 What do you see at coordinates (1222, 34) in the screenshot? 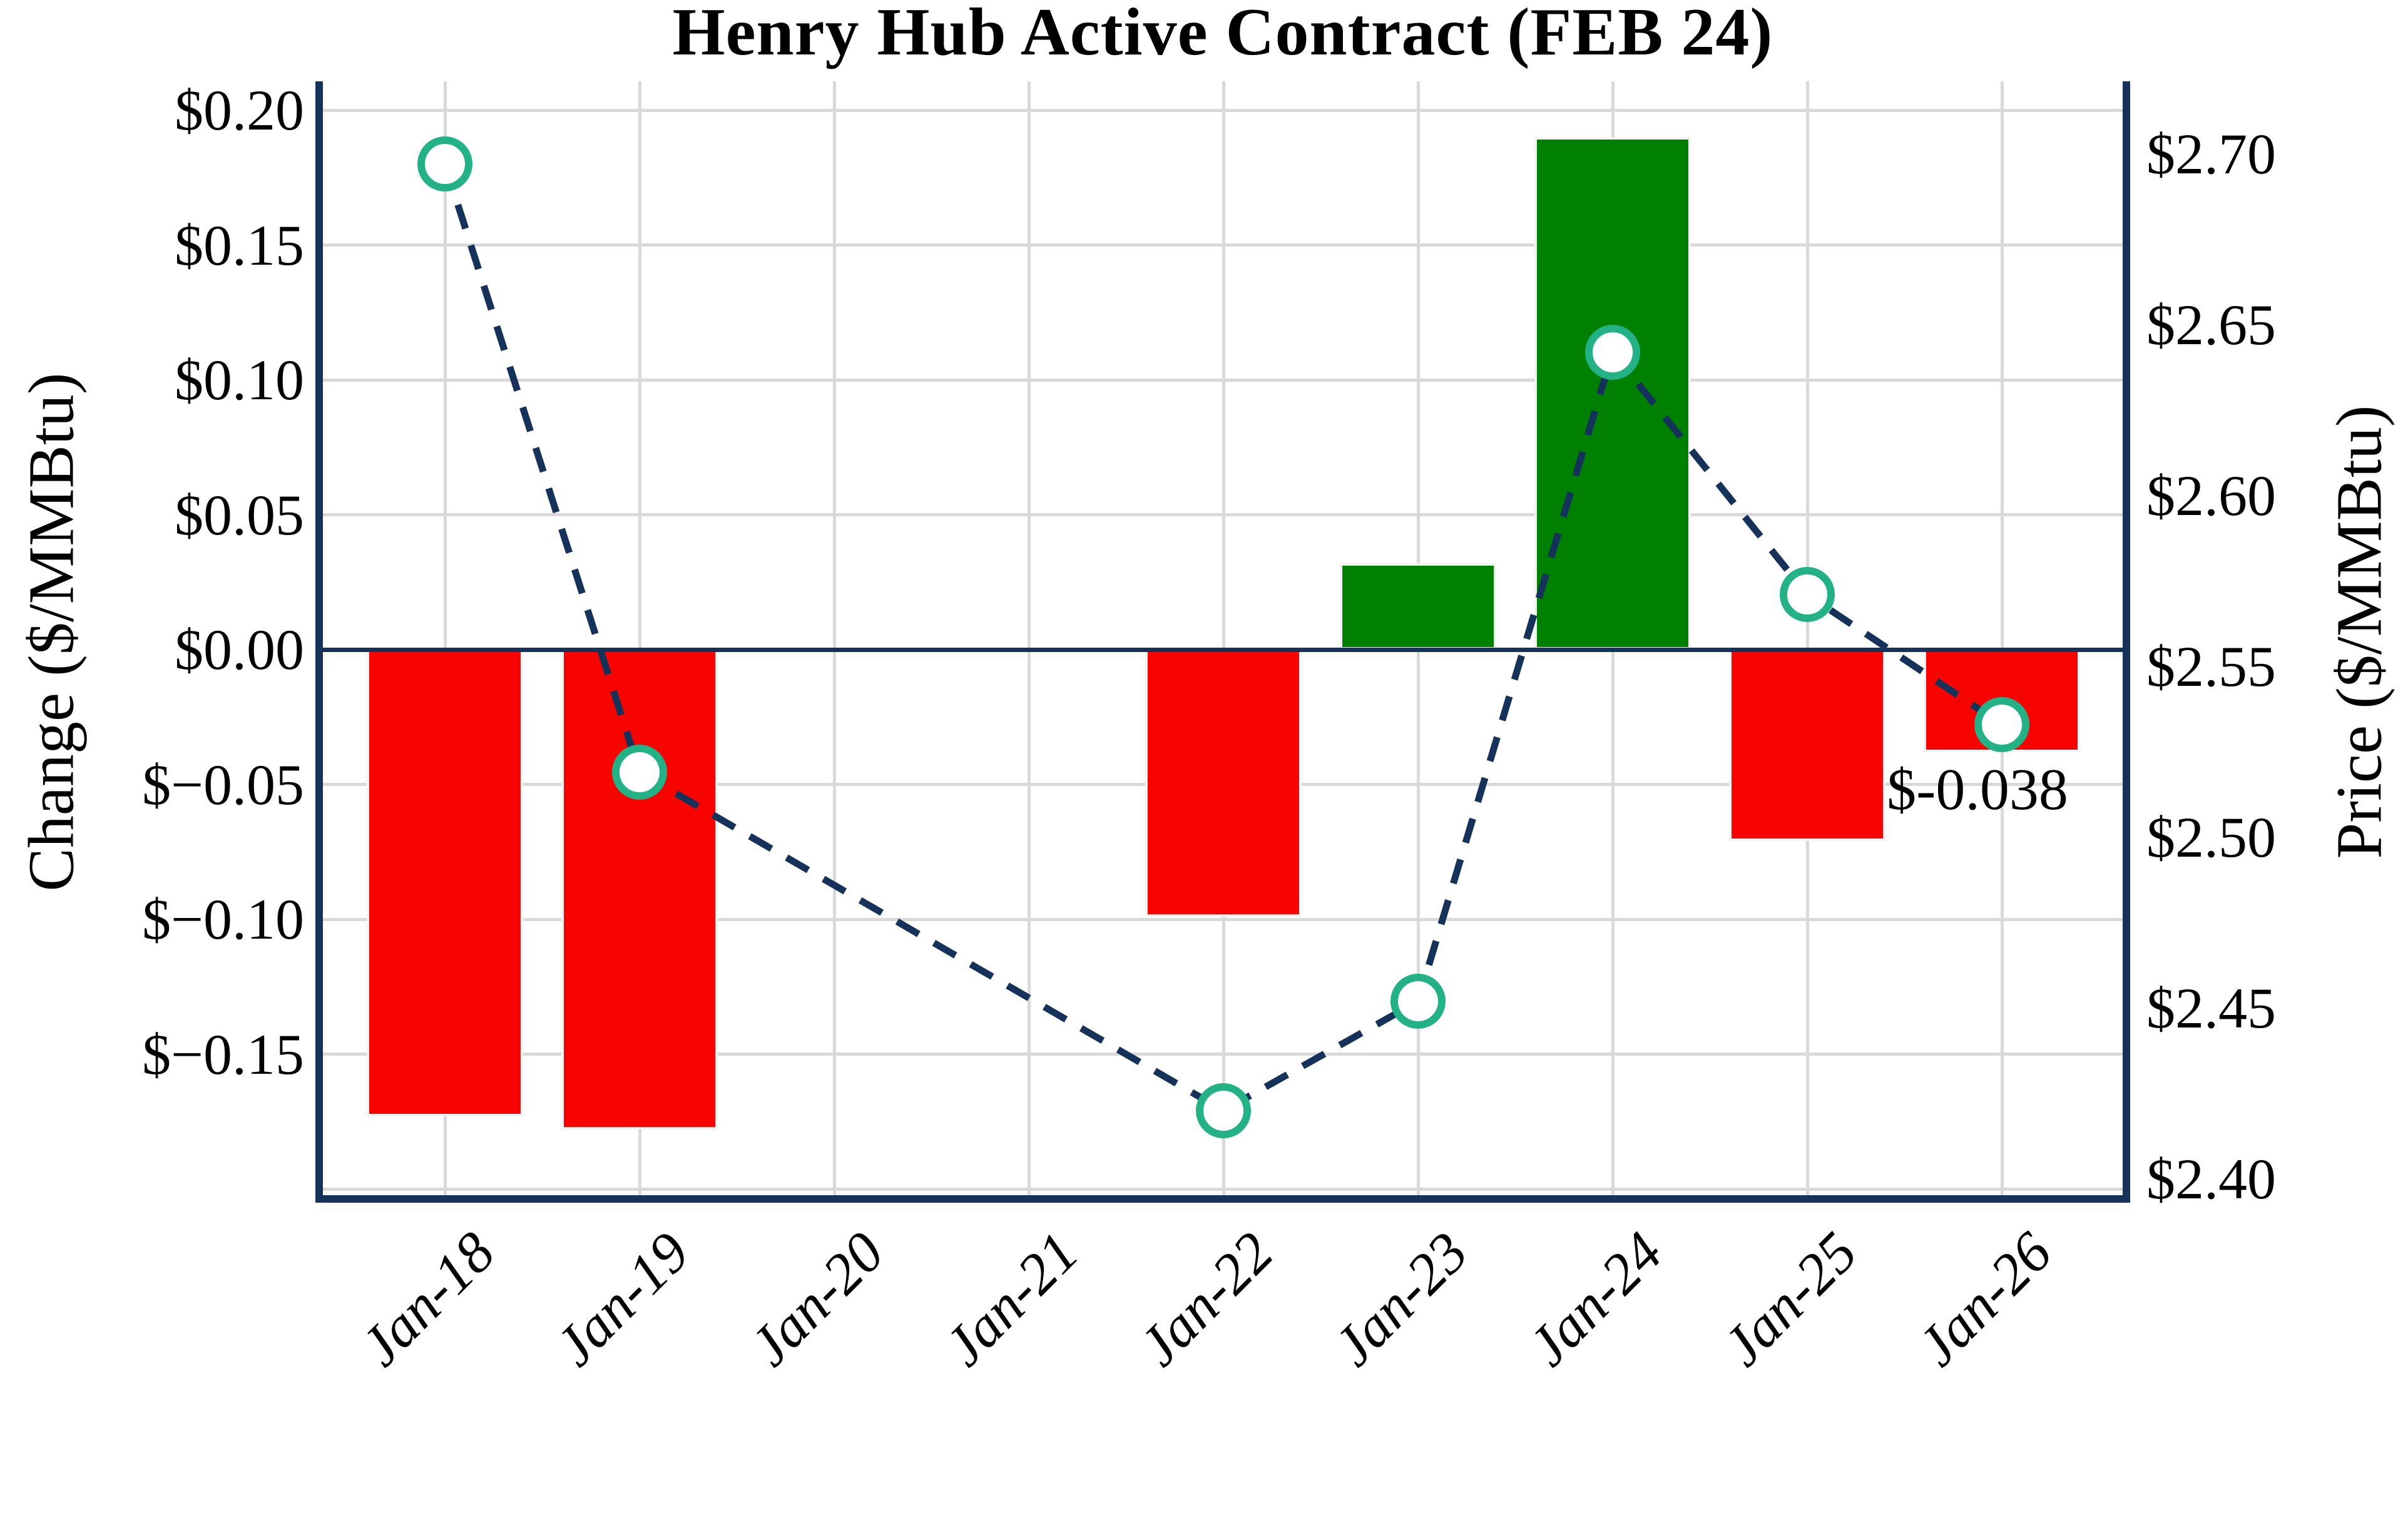
I see `chart-title: Henry Hub Active Contract (FEB 24)` at bounding box center [1222, 34].